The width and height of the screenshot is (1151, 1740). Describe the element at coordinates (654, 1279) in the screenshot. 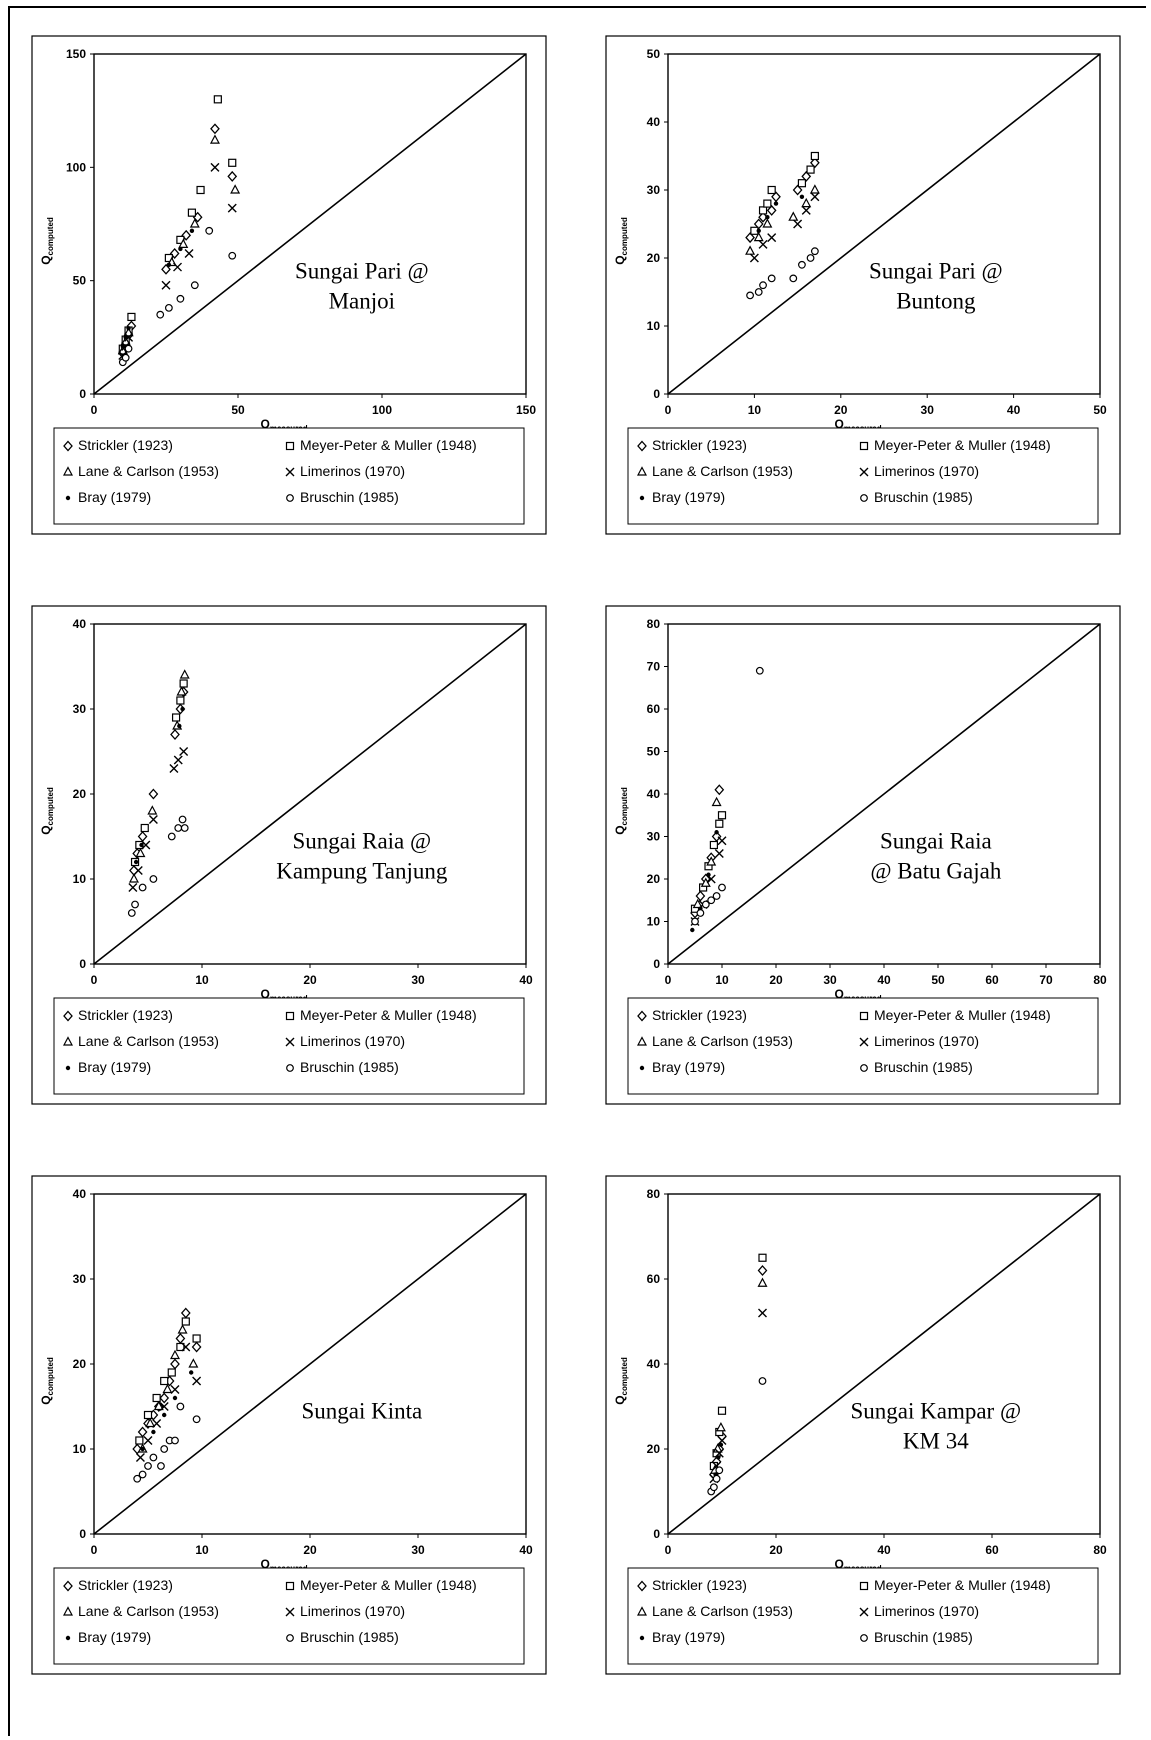

I see `y-tick-label: 60` at that location.